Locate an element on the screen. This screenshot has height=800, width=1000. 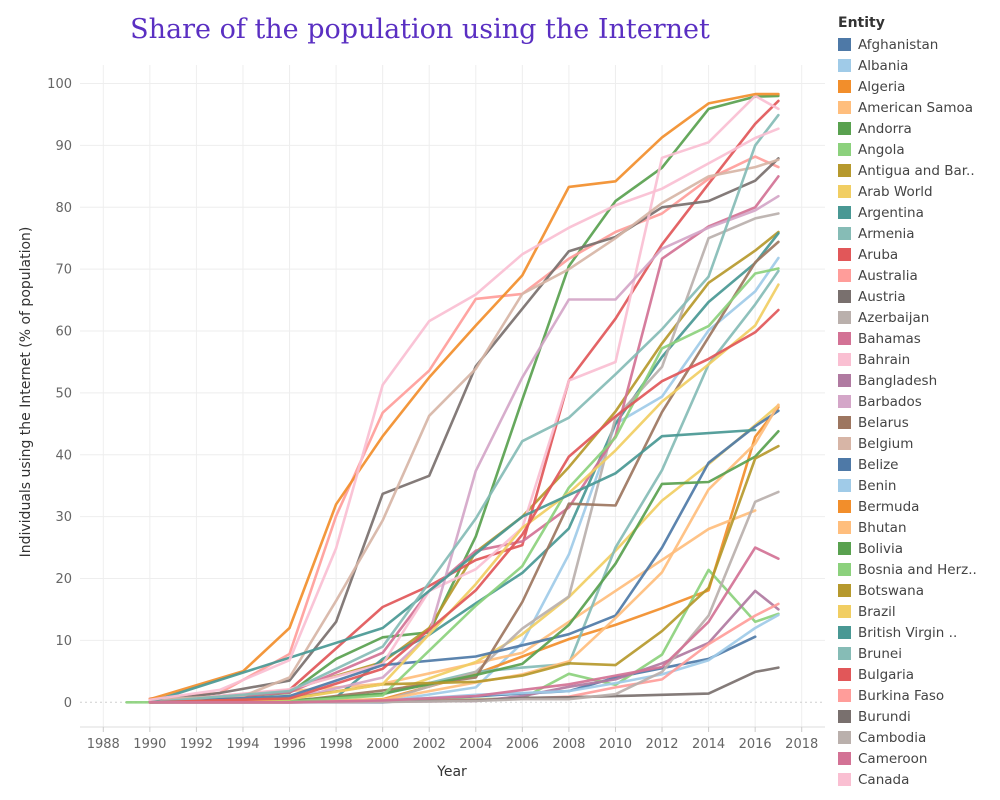
legend-item: Antigua and Bar.. is located at coordinates (919, 170).